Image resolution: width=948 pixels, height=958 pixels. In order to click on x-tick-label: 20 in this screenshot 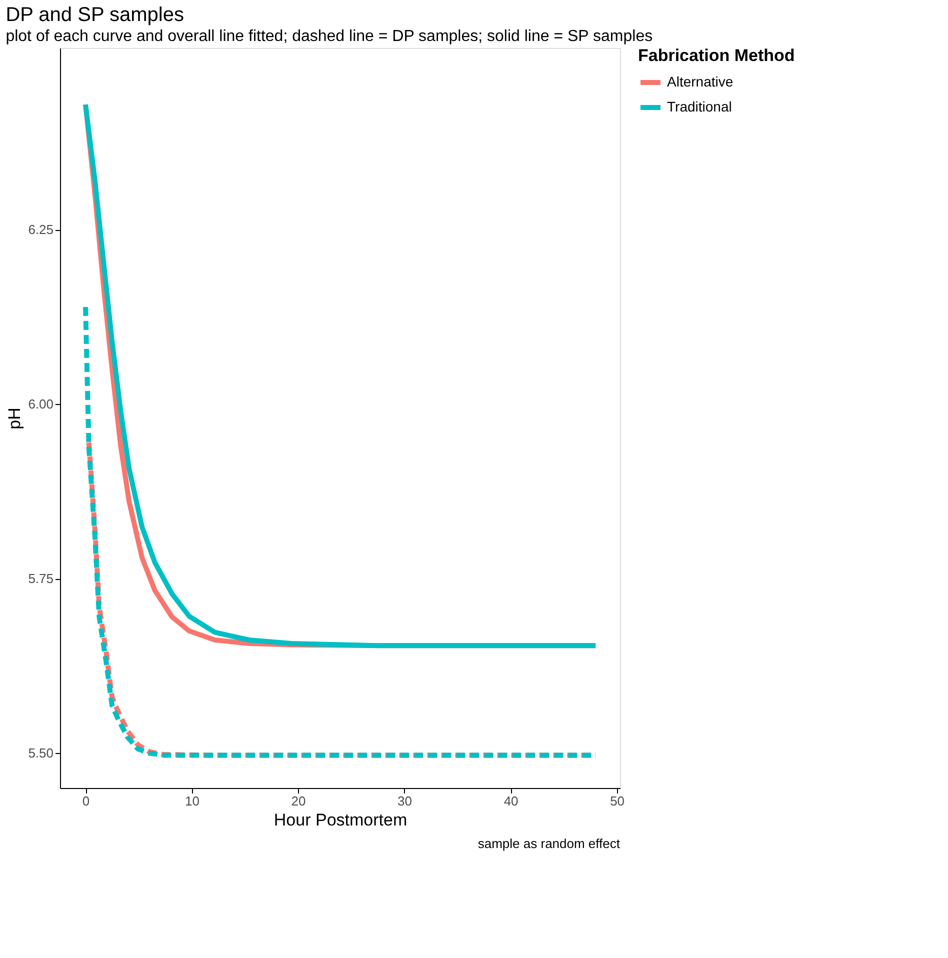, I will do `click(298, 801)`.